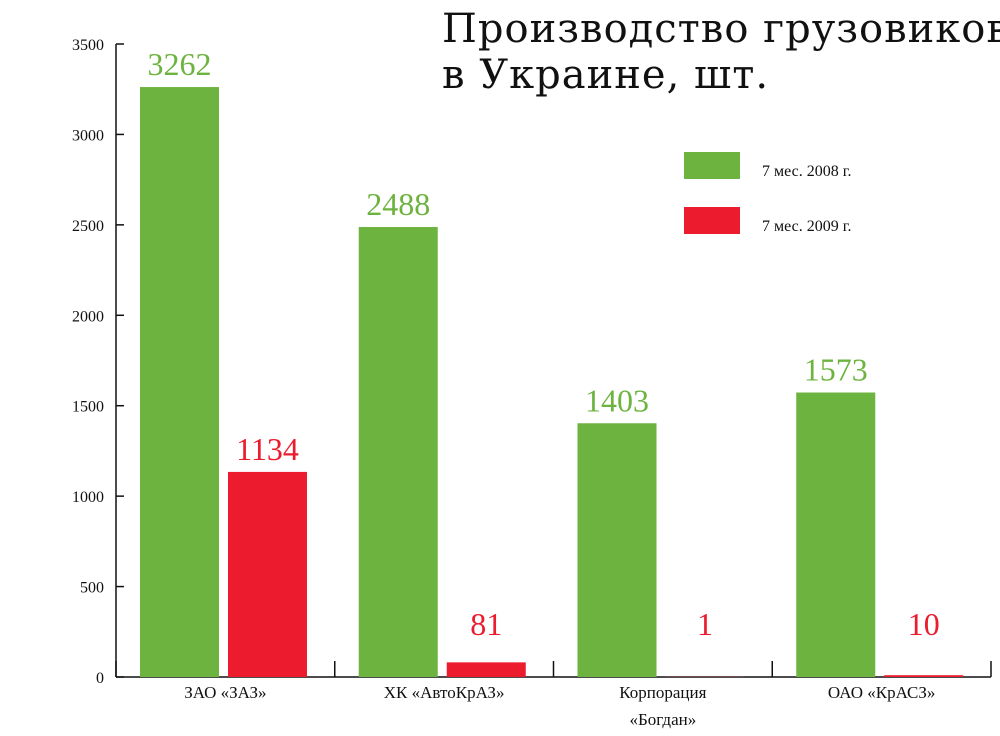  What do you see at coordinates (882, 692) in the screenshot?
I see `category-label-3: ОАО «КрАСЗ»` at bounding box center [882, 692].